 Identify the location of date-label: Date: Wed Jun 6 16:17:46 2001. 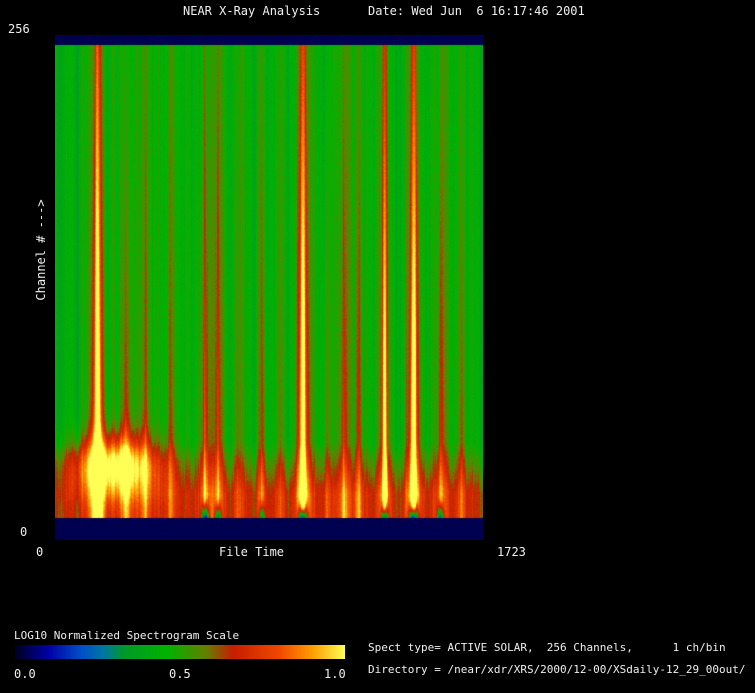
(476, 11).